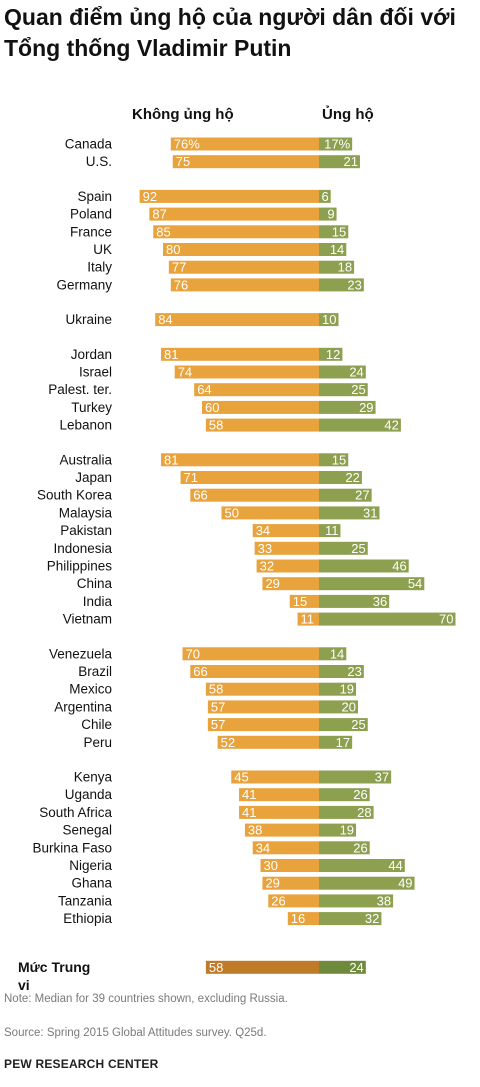 The image size is (480, 1087). Describe the element at coordinates (246, 372) in the screenshot. I see `bar-oppose-israel` at that location.